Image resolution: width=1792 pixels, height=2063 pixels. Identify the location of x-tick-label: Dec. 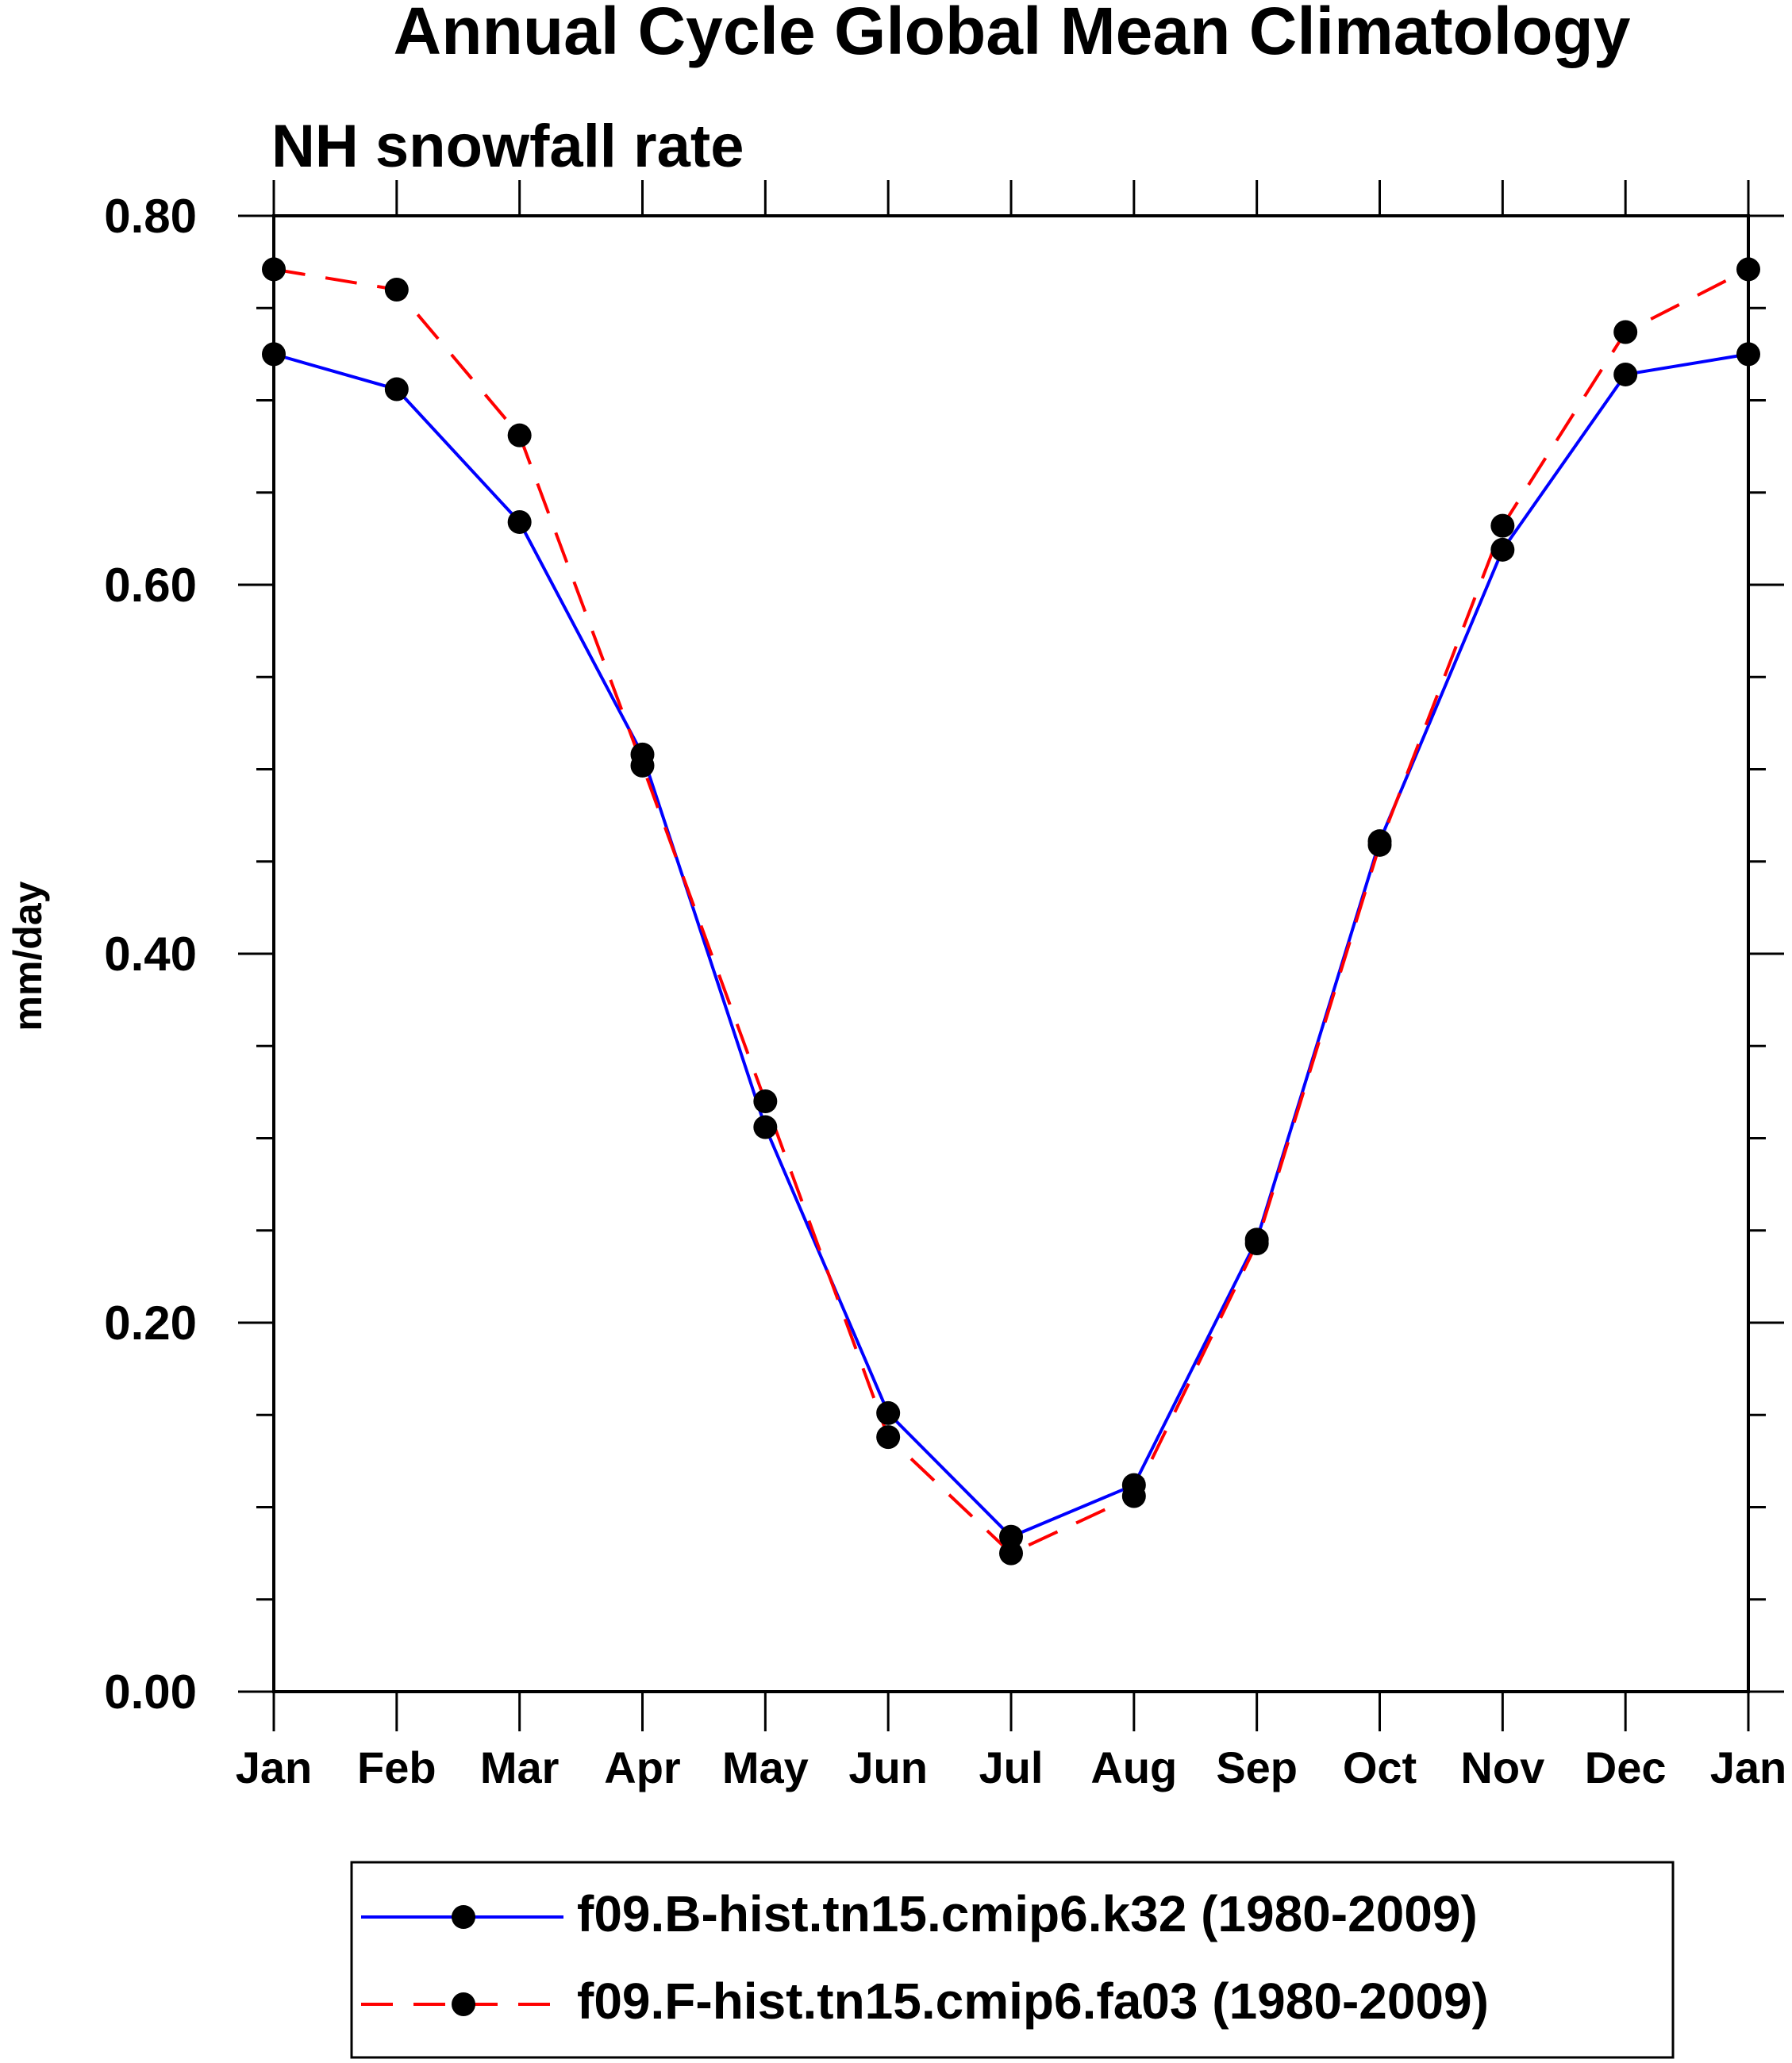
(1626, 1767).